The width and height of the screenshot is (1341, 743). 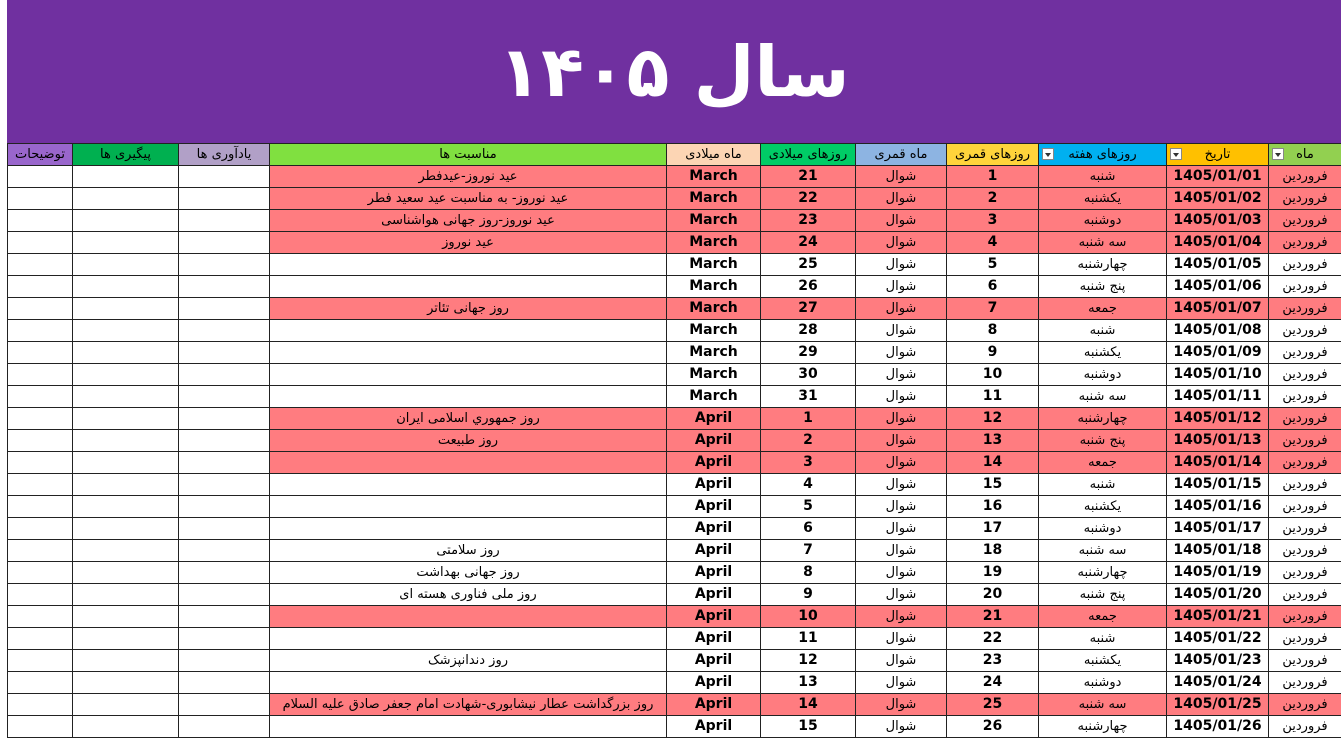 I want to click on column-label: روزهای قمری, so click(x=992, y=154).